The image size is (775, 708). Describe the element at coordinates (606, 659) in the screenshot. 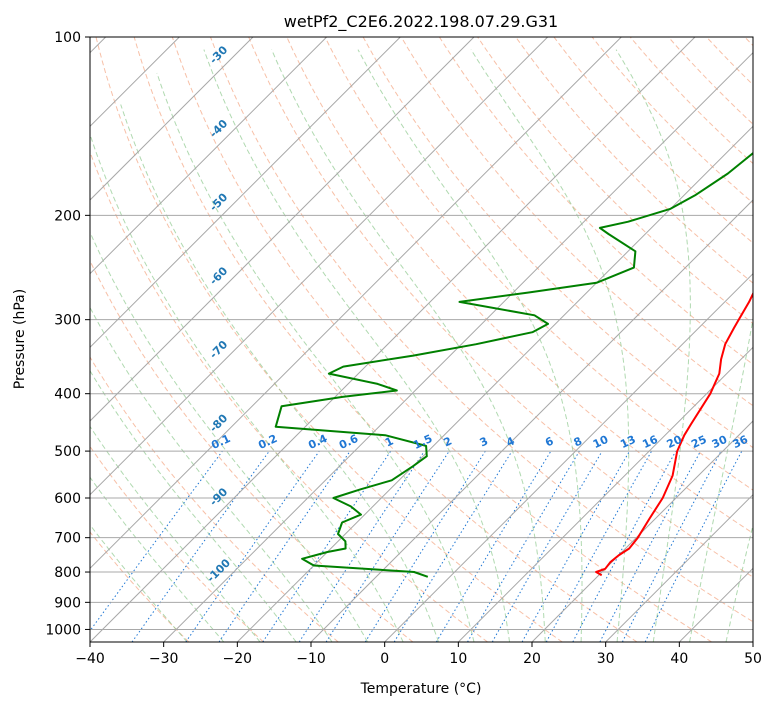

I see `x-tick-label: 30` at that location.